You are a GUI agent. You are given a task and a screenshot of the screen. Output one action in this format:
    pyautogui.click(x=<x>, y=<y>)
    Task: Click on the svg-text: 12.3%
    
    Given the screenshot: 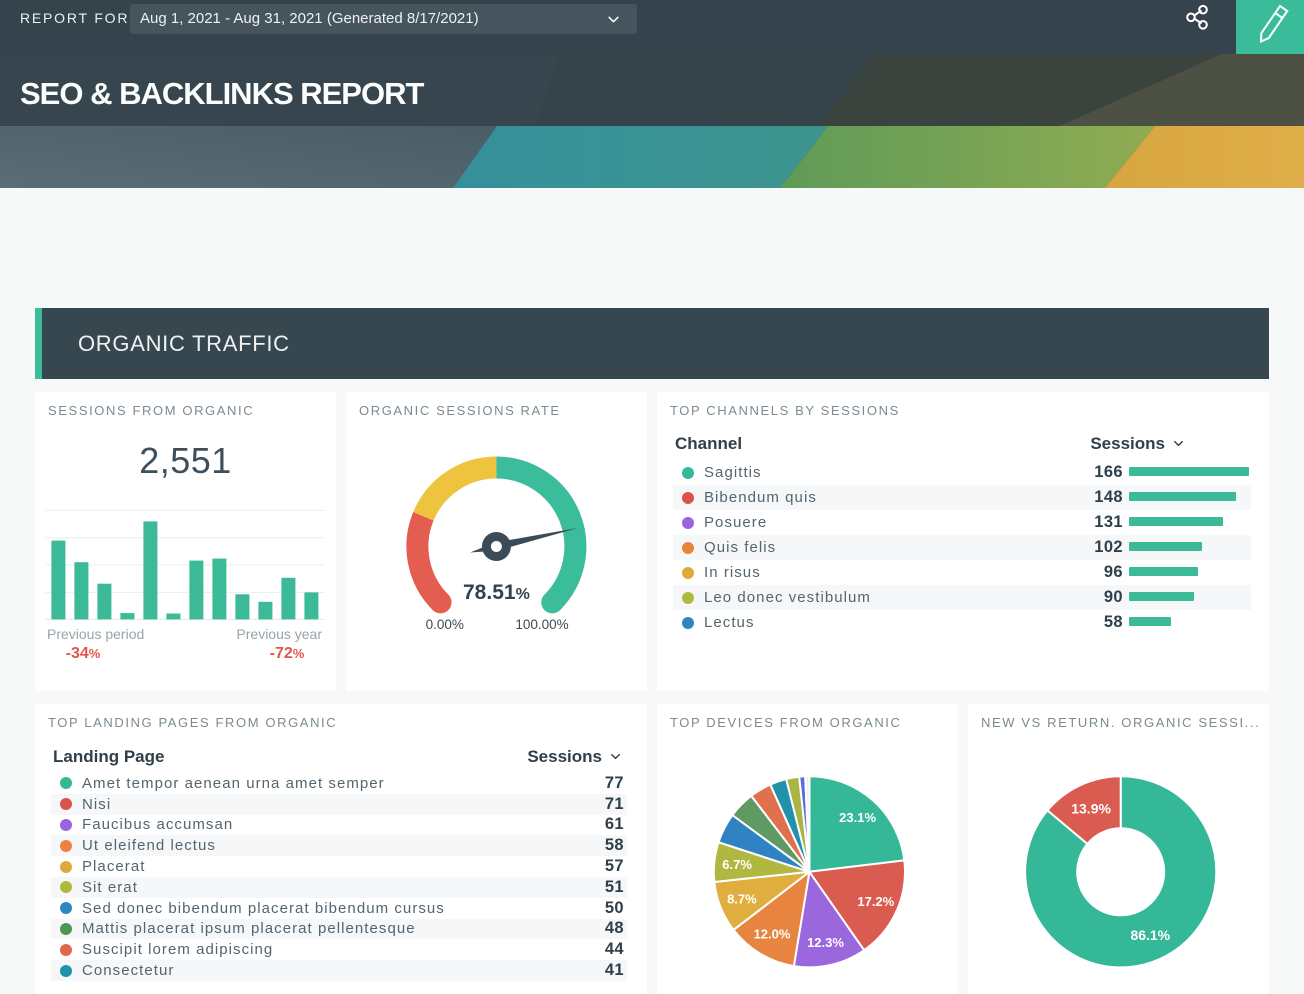 What is the action you would take?
    pyautogui.click(x=825, y=942)
    